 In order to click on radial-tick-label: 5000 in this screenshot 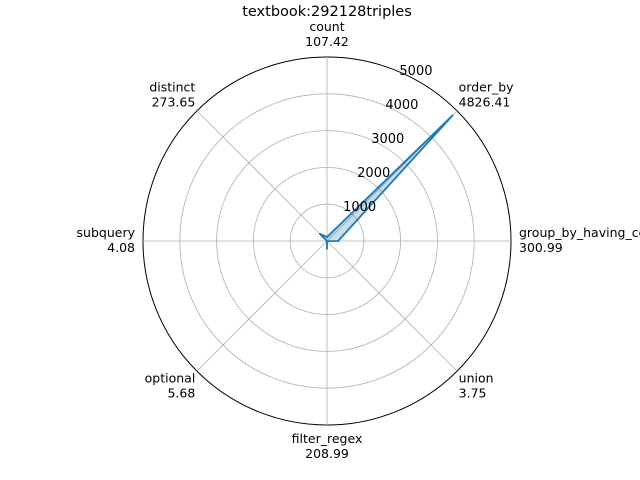, I will do `click(415, 71)`.